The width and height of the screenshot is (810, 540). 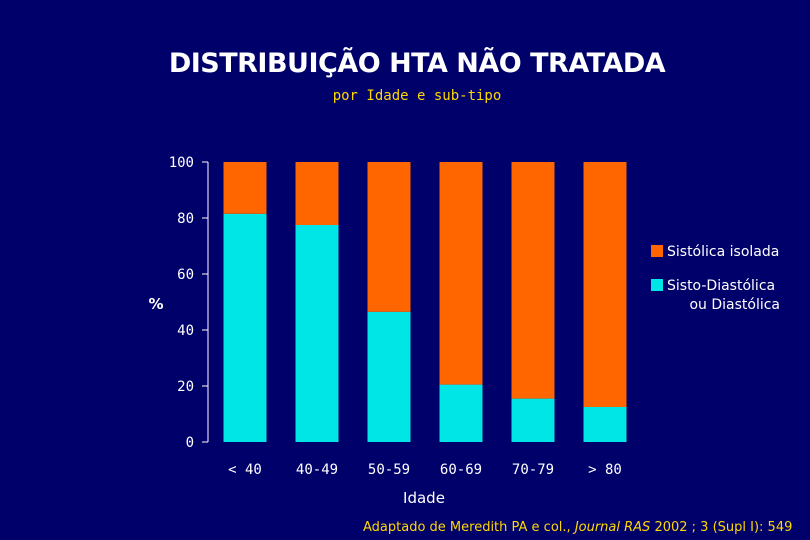 What do you see at coordinates (723, 527) in the screenshot?
I see `citation-suffix: 2002 ; 3 (Supl I): 549` at bounding box center [723, 527].